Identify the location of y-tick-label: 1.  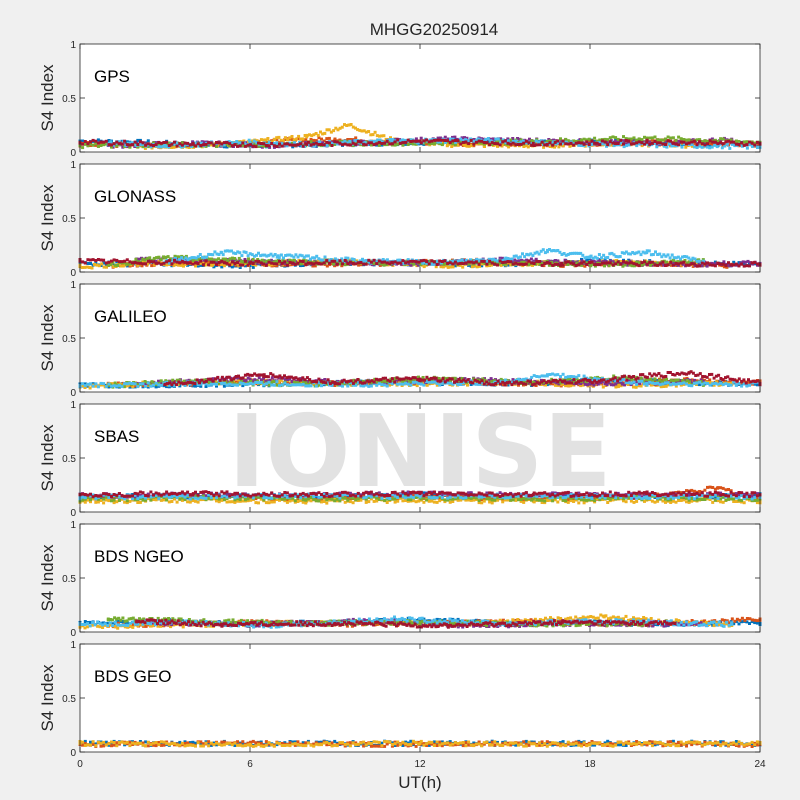
(73, 165).